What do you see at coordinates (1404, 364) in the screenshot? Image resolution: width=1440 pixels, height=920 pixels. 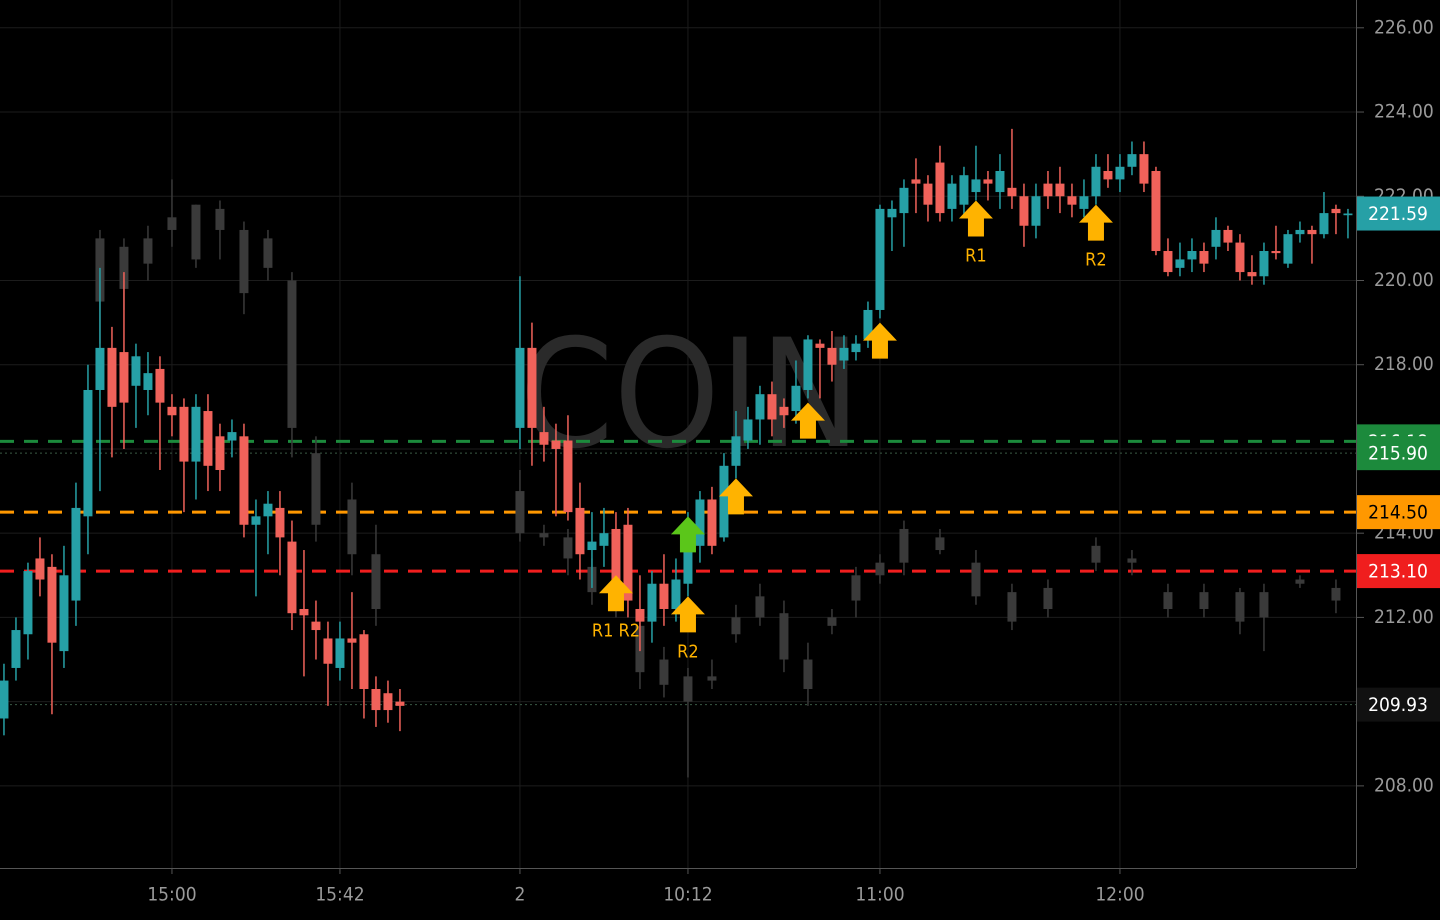 I see `y-tick-label: 218.00` at bounding box center [1404, 364].